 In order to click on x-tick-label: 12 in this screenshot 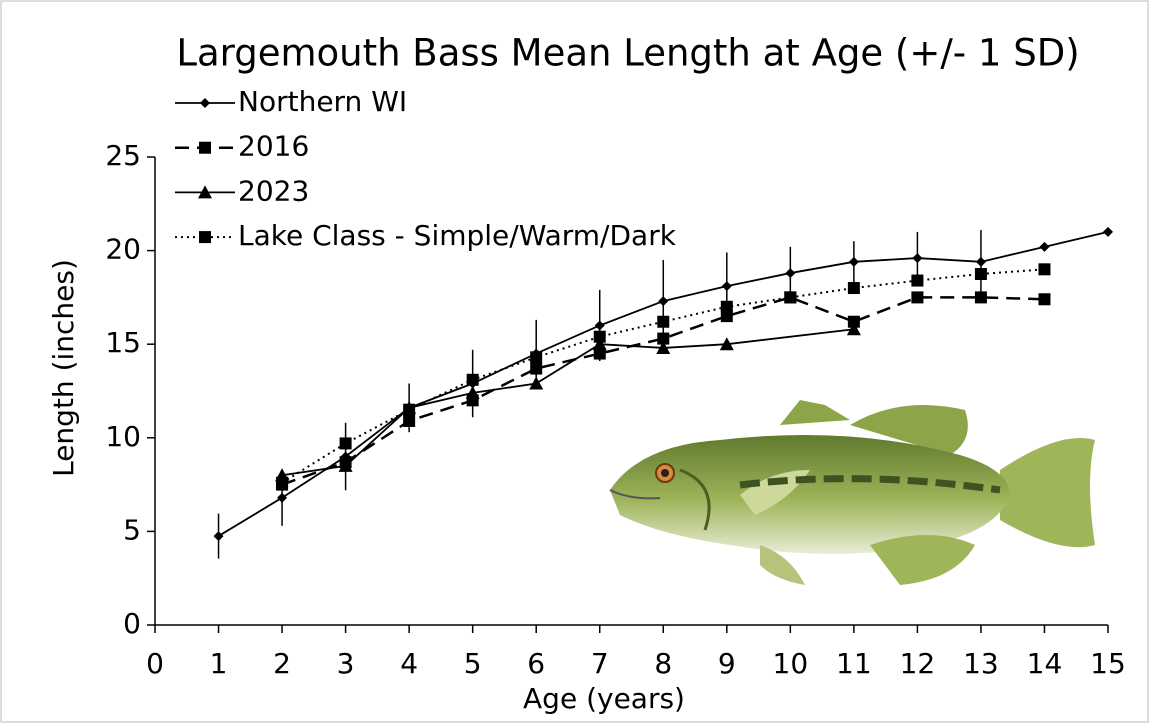, I will do `click(918, 663)`.